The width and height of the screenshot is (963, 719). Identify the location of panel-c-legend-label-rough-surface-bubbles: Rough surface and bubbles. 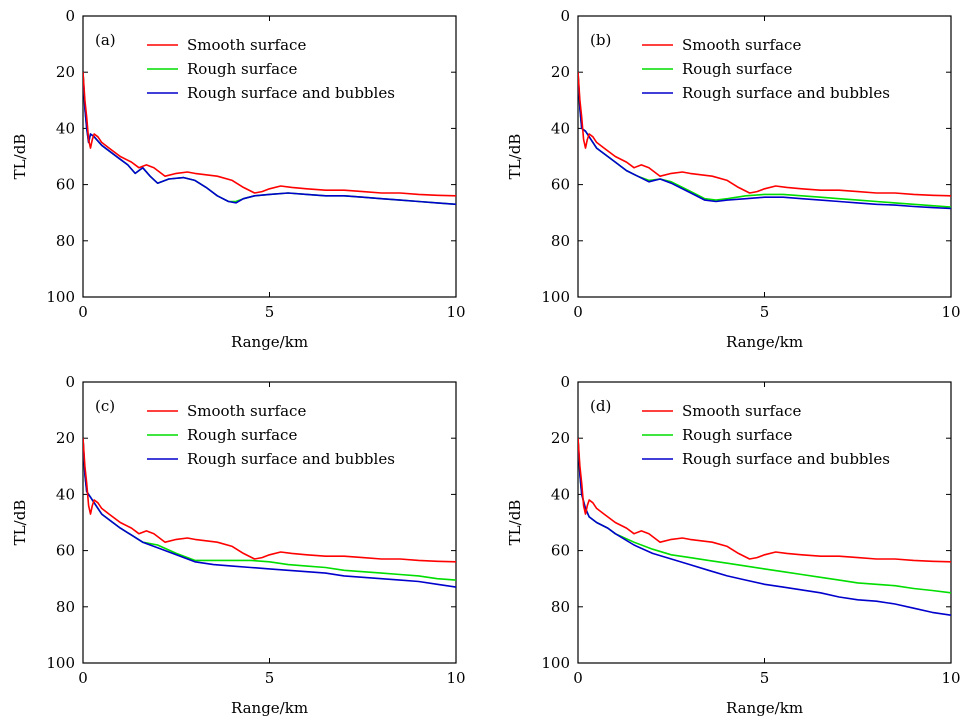
(291, 459).